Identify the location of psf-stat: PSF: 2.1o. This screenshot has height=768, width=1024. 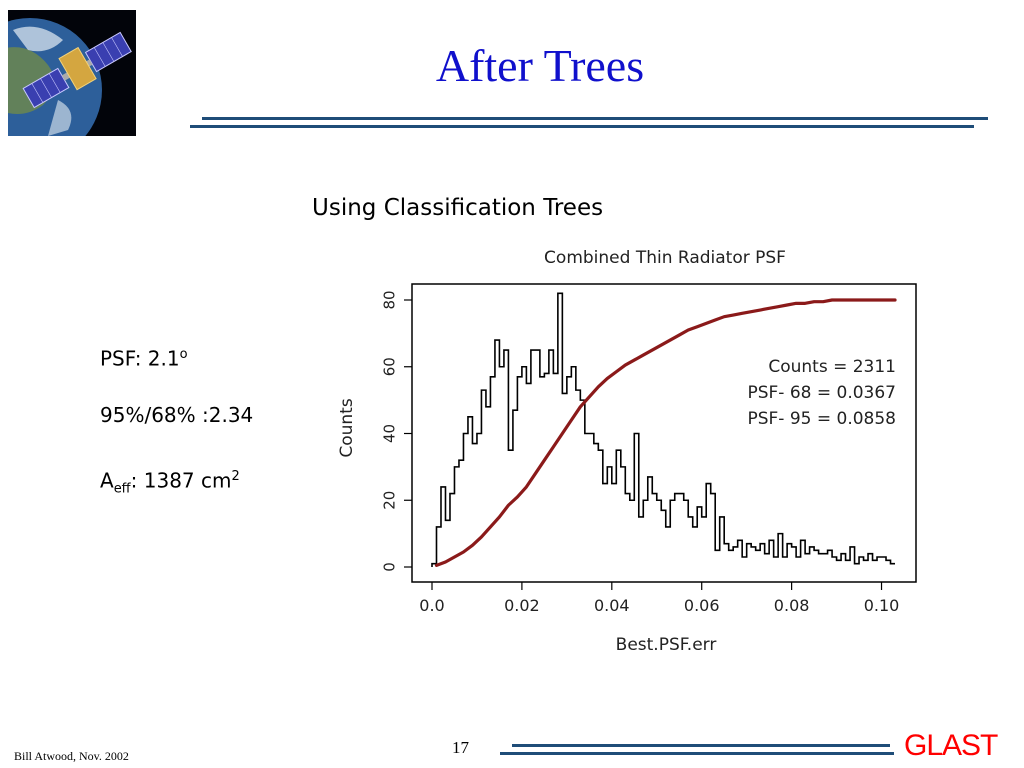
(144, 357).